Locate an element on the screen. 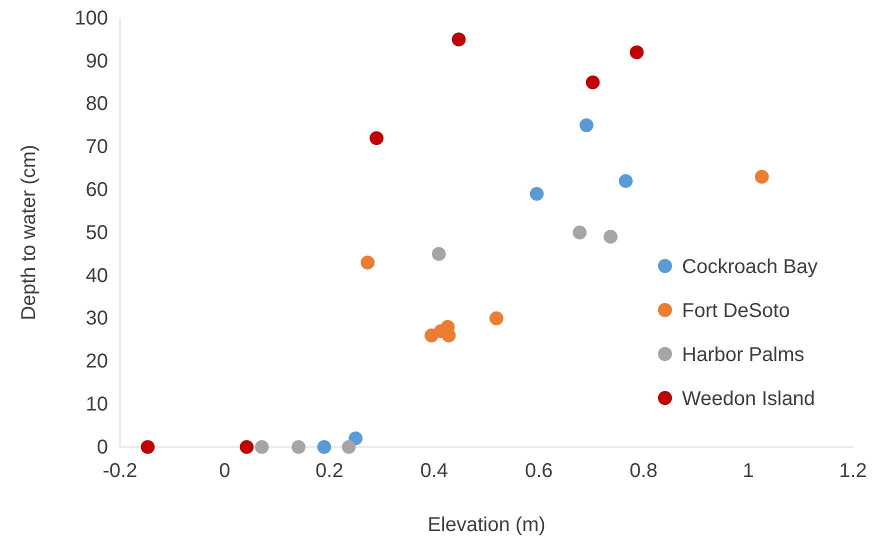 The height and width of the screenshot is (541, 886). x-tick-label: 0.6 is located at coordinates (538, 471).